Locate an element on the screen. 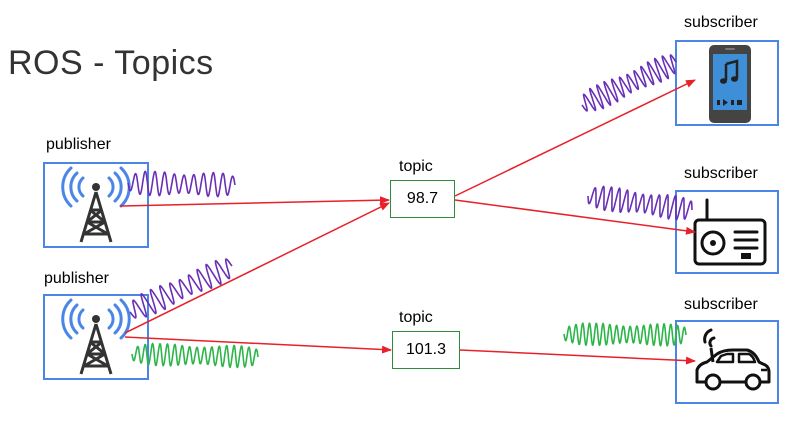 Image resolution: width=808 pixels, height=438 pixels. topic-2-label: topic is located at coordinates (416, 317).